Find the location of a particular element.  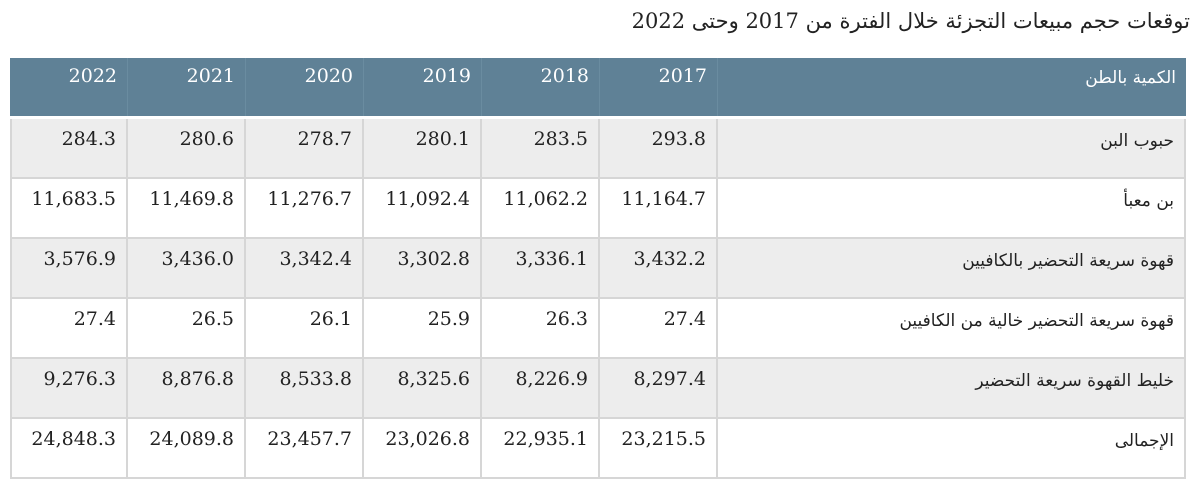

value-cell: 284.3 is located at coordinates (69, 149).